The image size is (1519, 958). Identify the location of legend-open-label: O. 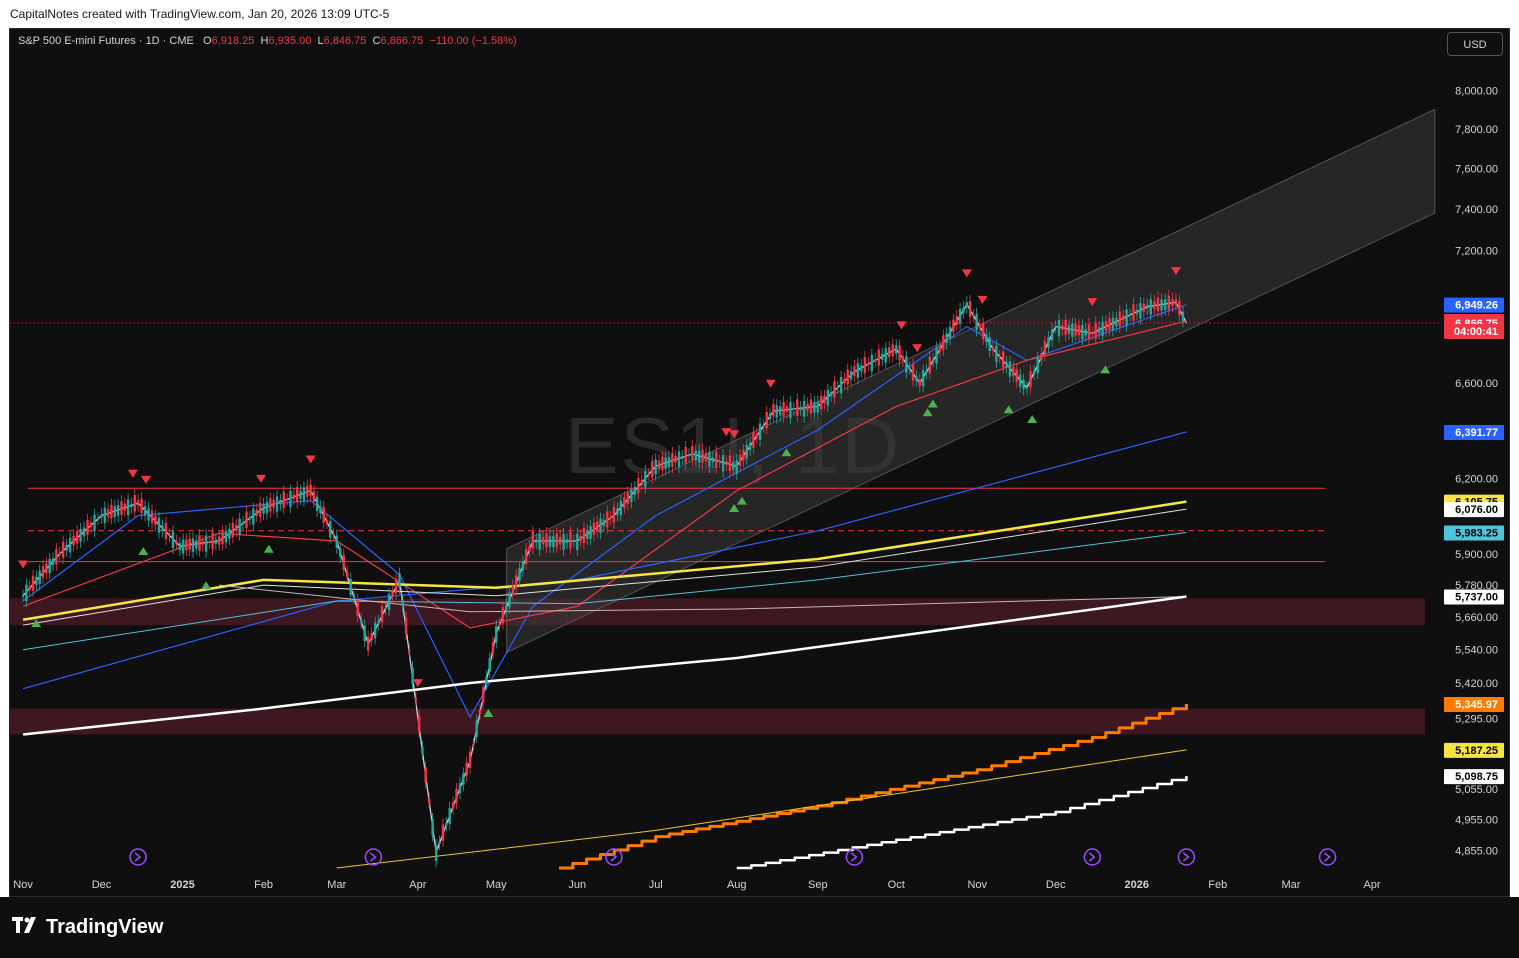
(207, 41).